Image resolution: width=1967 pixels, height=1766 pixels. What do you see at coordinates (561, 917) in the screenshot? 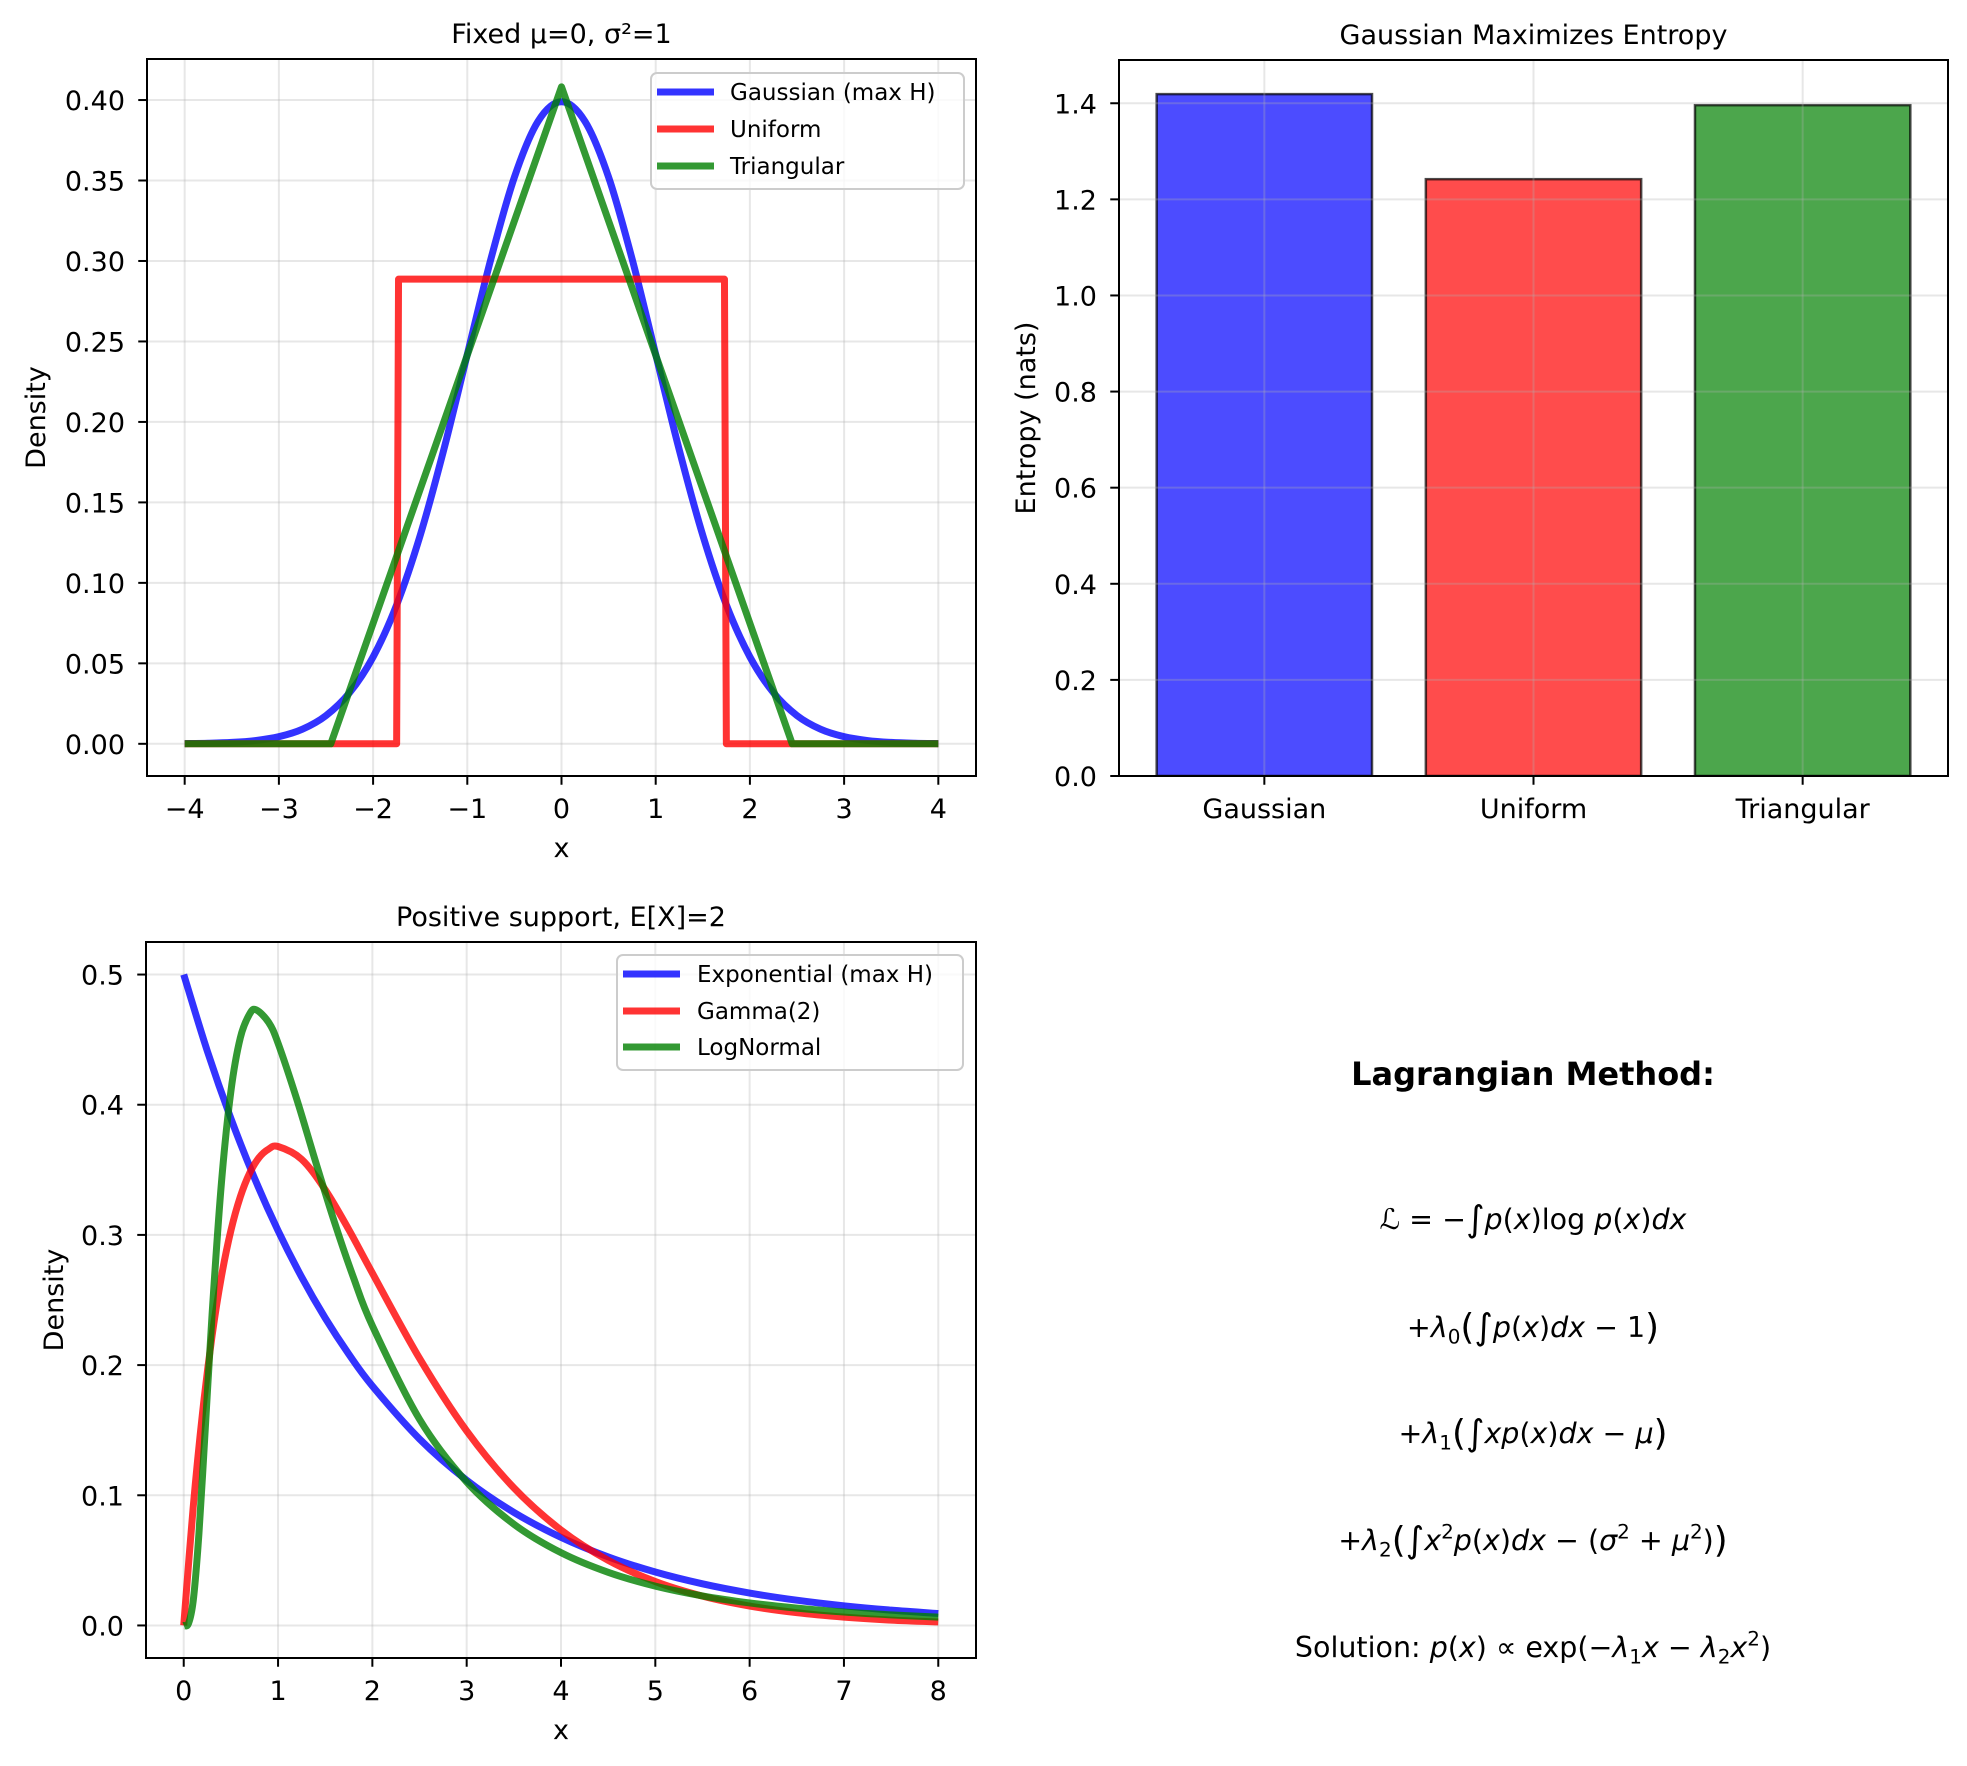
I see `chart-title: Positive support, E[X]=2` at bounding box center [561, 917].